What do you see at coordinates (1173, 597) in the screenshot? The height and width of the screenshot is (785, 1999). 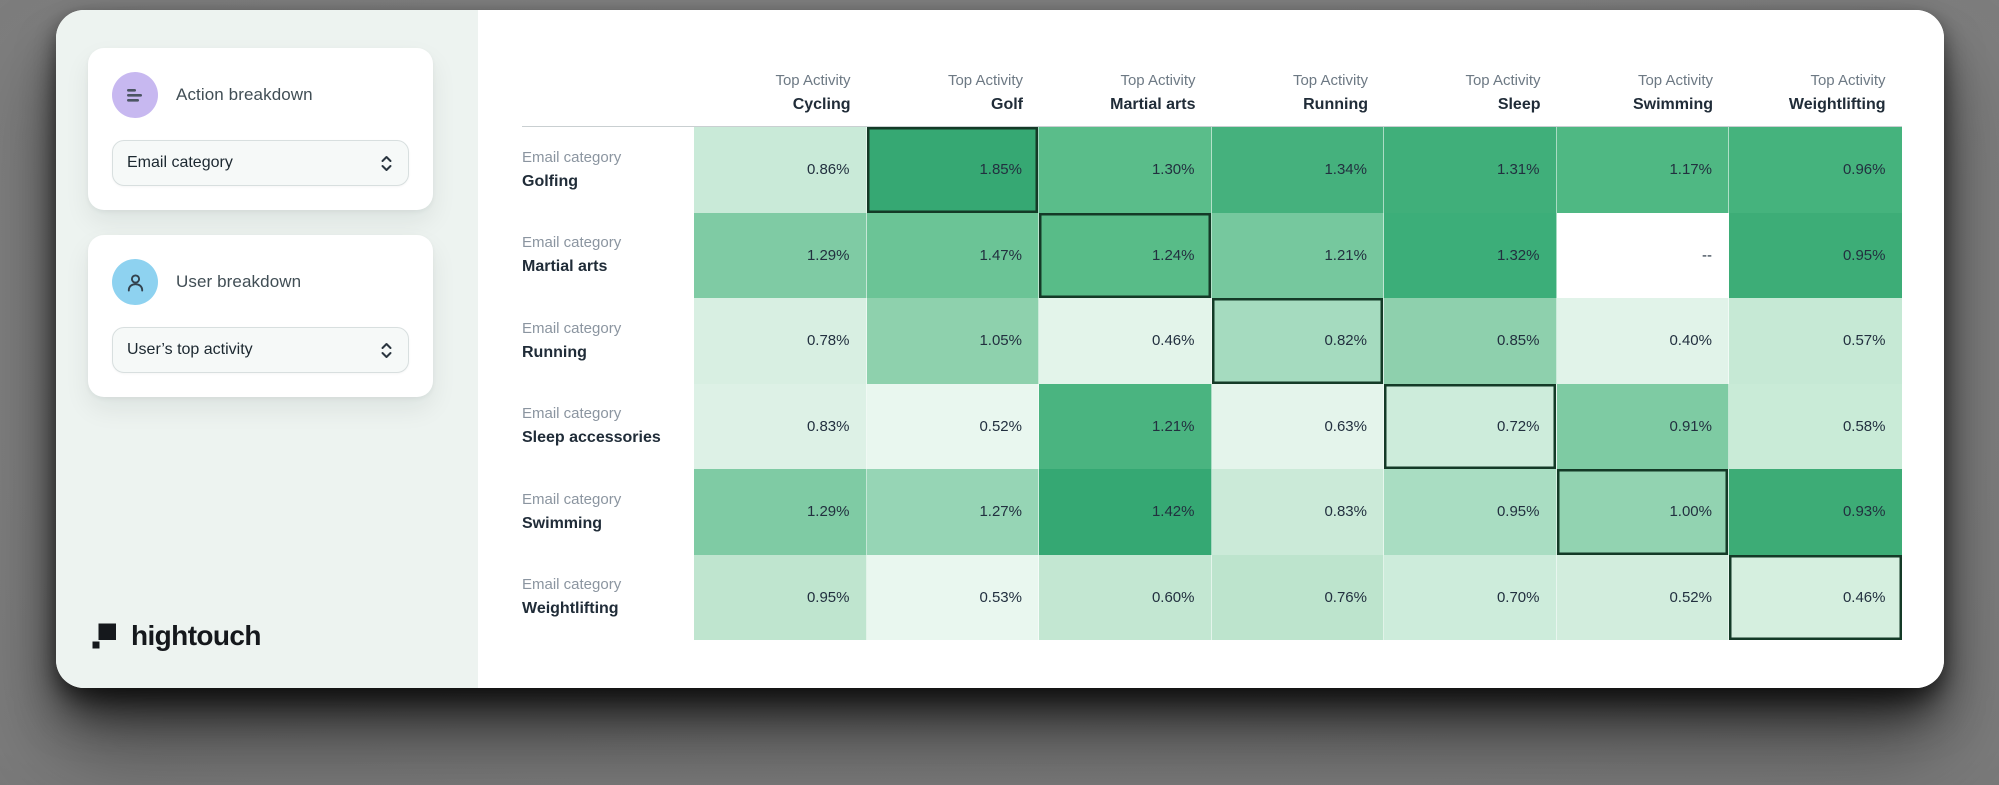 I see `cell-value: 0.60%` at bounding box center [1173, 597].